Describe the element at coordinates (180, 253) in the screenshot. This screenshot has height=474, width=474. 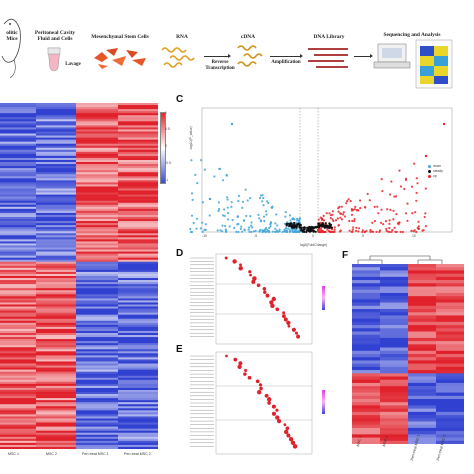
I see `panel-d-letter: D` at that location.